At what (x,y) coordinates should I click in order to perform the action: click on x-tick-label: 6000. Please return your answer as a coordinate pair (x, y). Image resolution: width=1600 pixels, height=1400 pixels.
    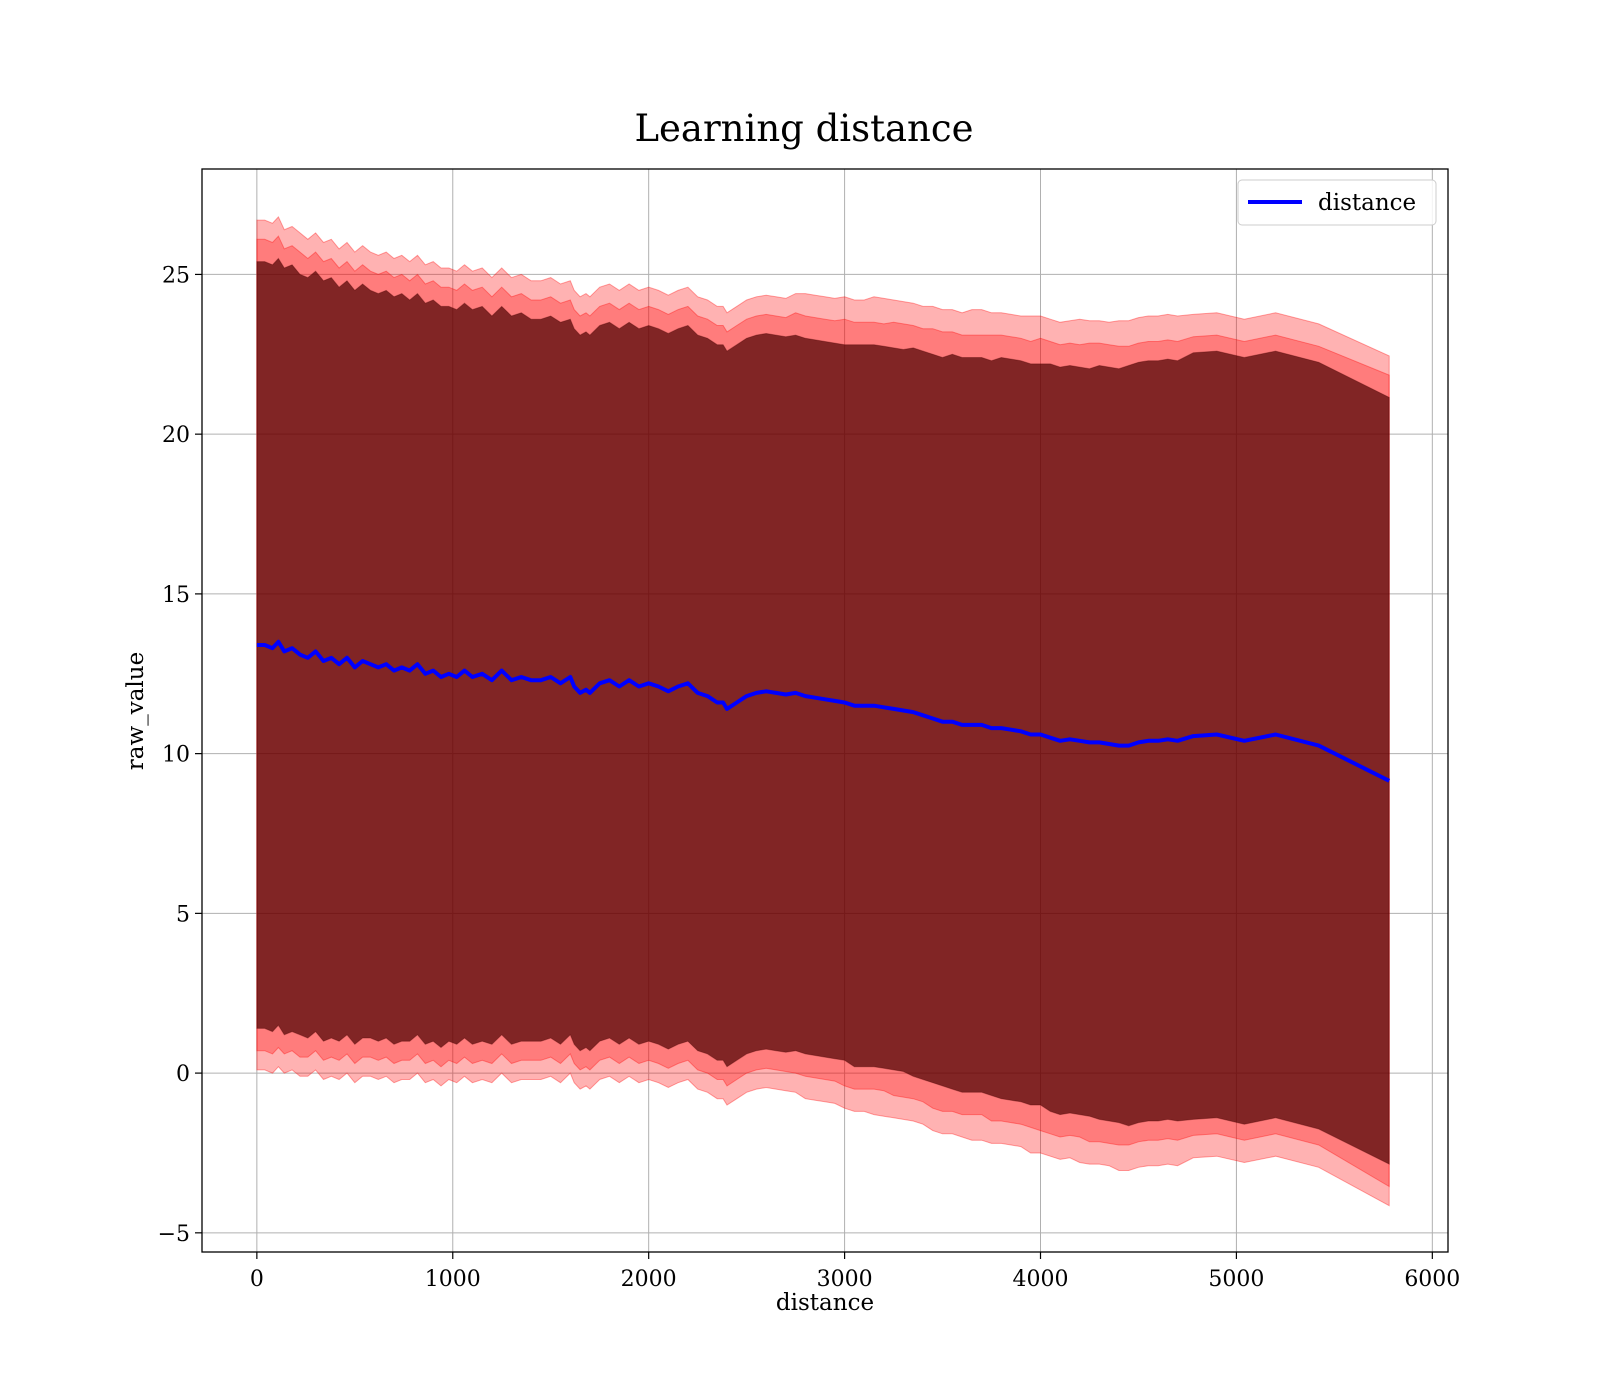
    Looking at the image, I should click on (1432, 1279).